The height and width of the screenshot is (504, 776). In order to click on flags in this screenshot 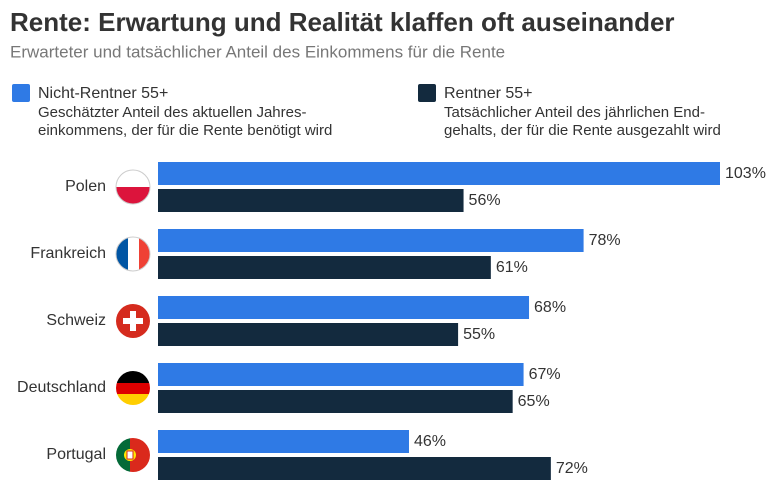, I will do `click(133, 320)`.